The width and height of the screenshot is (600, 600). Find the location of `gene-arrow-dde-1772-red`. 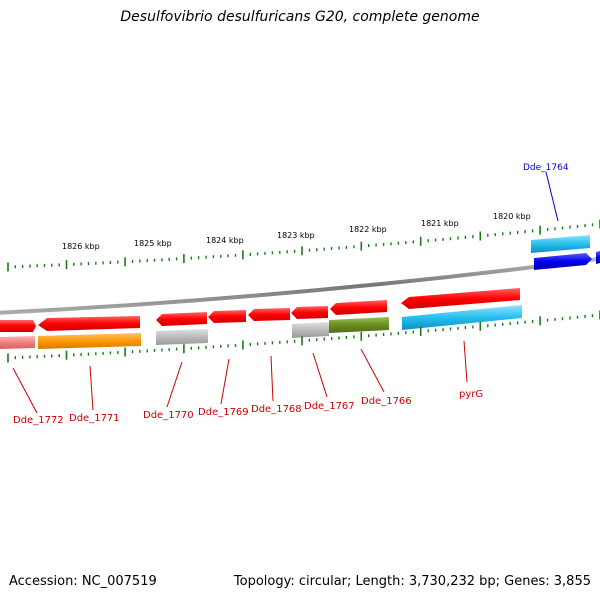

gene-arrow-dde-1772-red is located at coordinates (18, 326).